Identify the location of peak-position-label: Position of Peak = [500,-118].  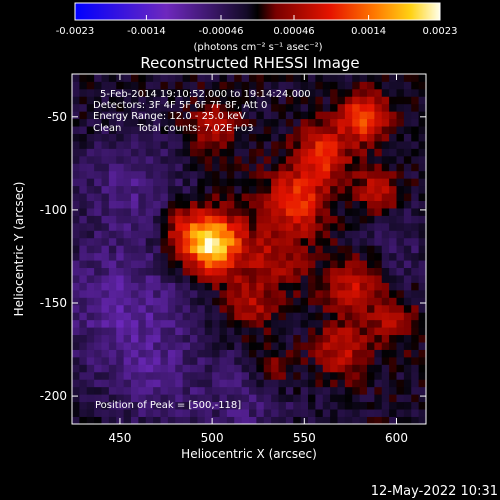
(168, 405).